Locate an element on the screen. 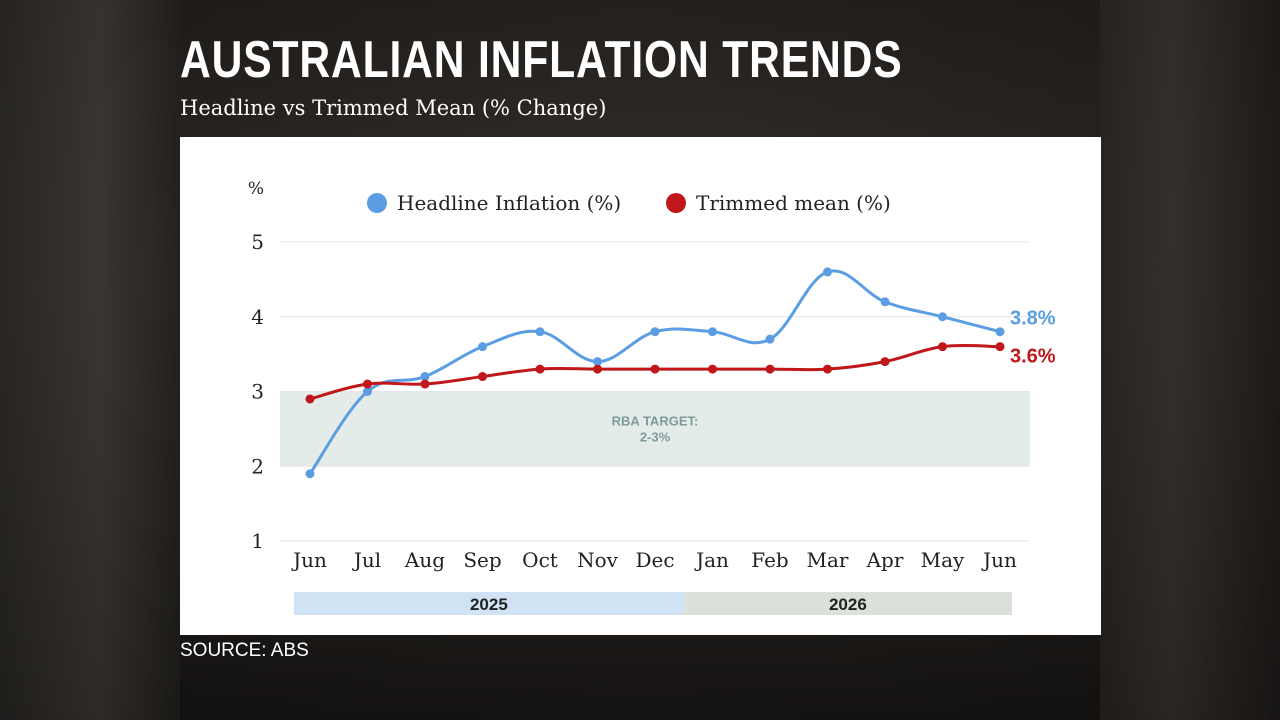  y-tick-label: 4 is located at coordinates (257, 317).